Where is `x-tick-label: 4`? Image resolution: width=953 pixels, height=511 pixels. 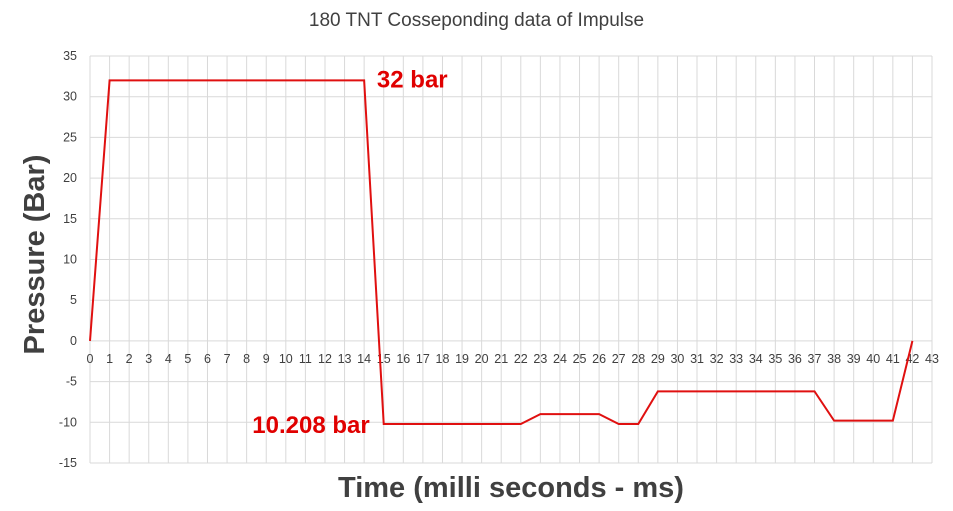 x-tick-label: 4 is located at coordinates (168, 359).